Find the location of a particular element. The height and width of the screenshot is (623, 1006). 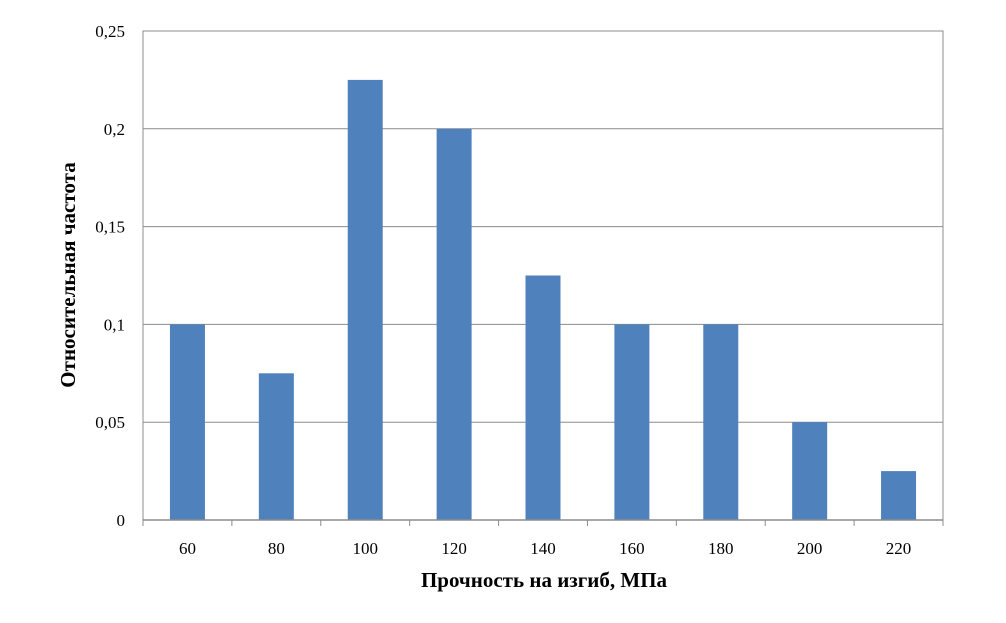

x-tick-label: 220 is located at coordinates (899, 548).